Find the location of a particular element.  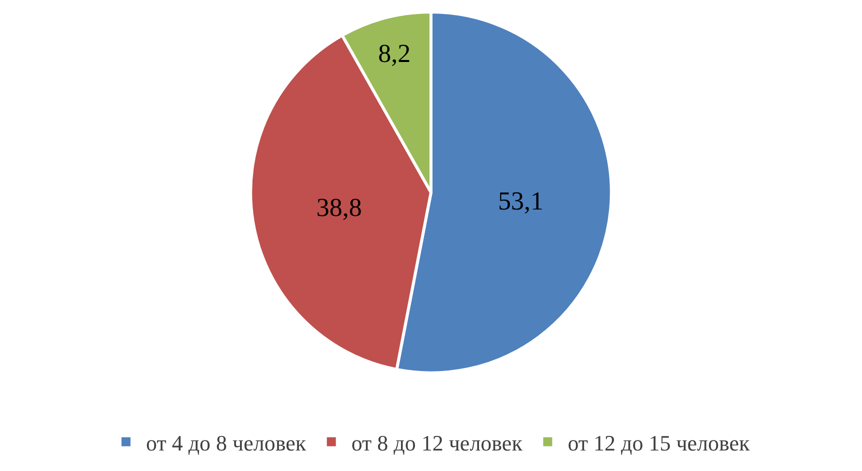

data-label: 38,8 is located at coordinates (339, 207).